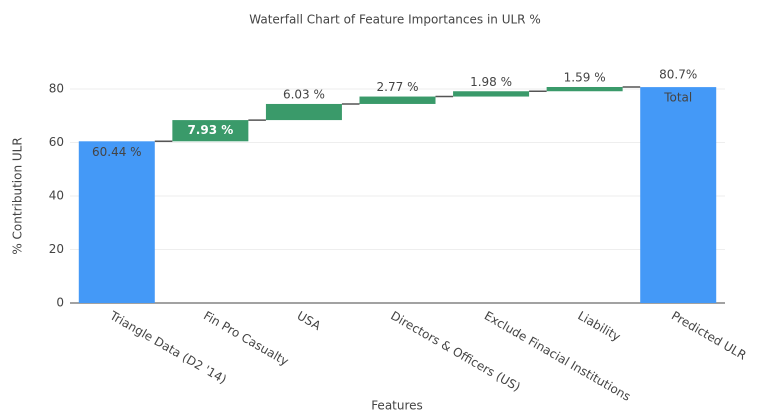  I want to click on x-tick-label: Fin Pro Casualty, so click(246, 339).